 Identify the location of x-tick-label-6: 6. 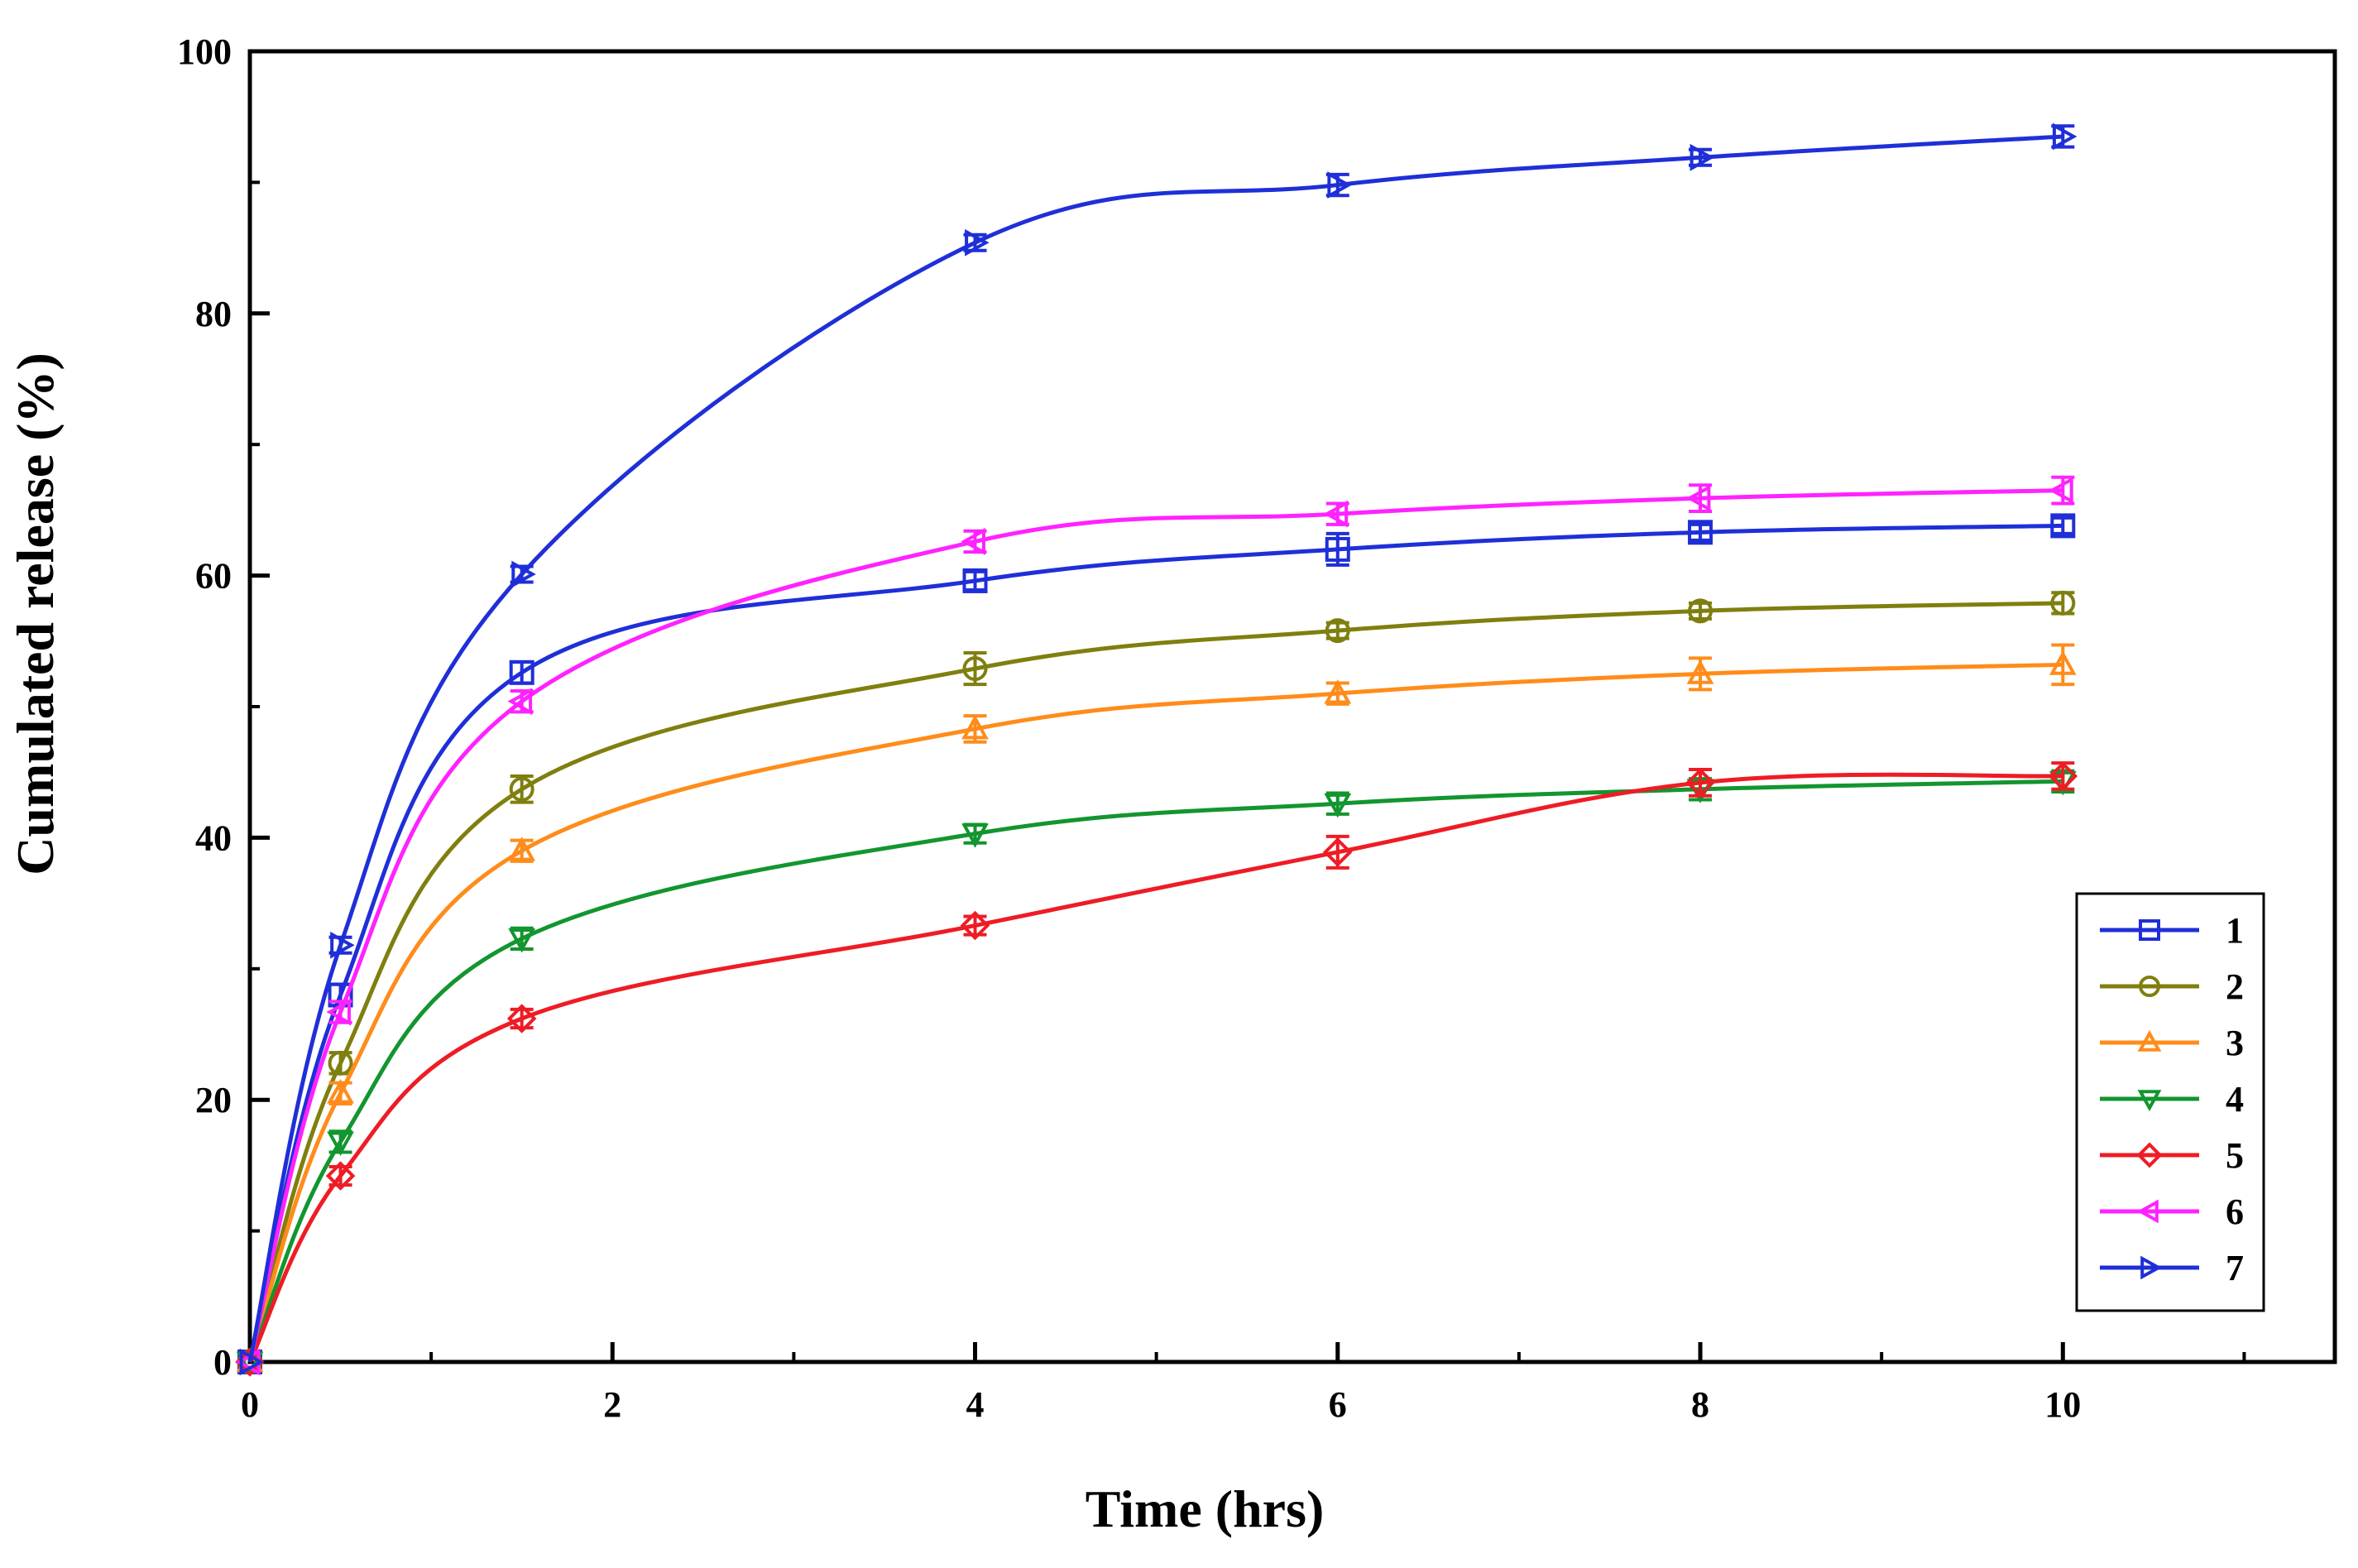
(1338, 1405).